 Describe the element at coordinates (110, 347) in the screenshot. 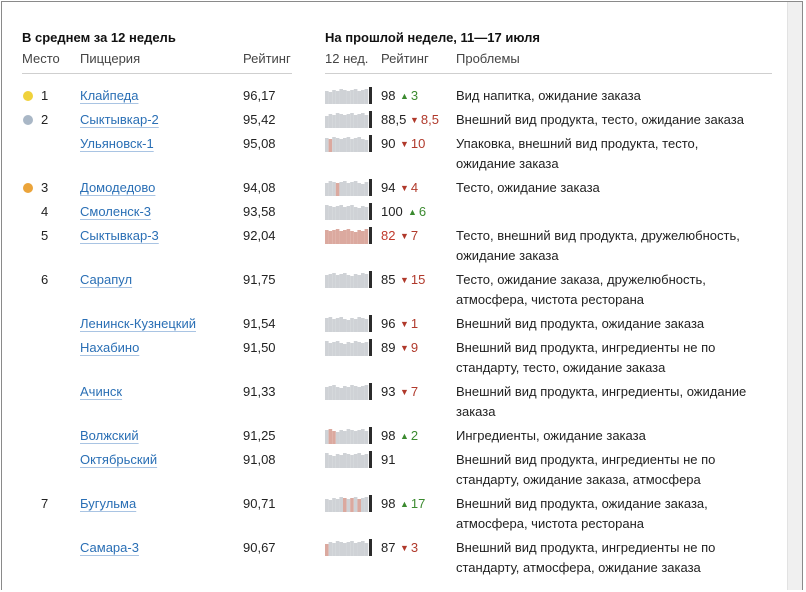

I see `pizzeria-link: Нахабино` at that location.